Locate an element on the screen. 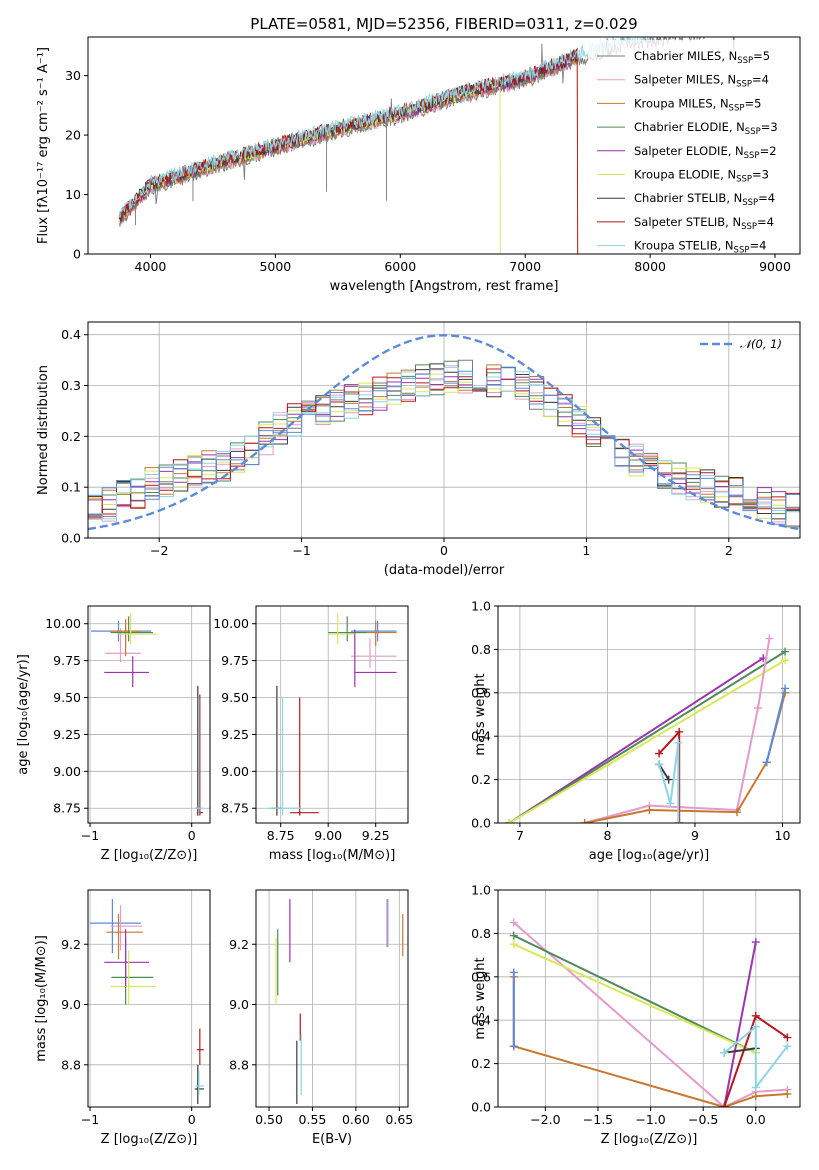  legend-label: Chabrier STELIB, NSSP=4 is located at coordinates (704, 199).